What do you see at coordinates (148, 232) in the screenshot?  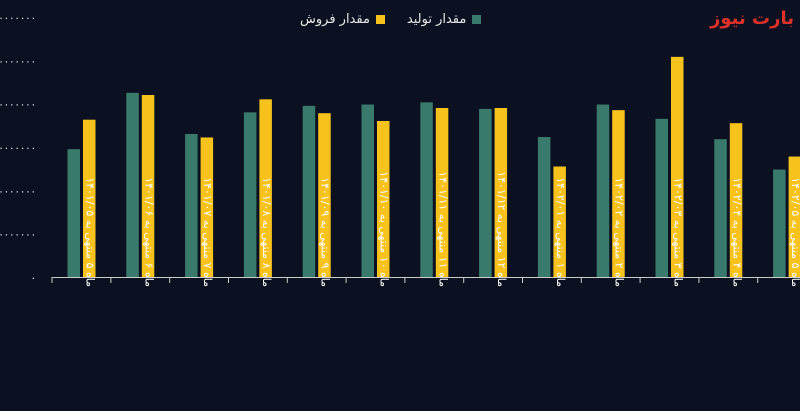 I see `x-category-label: ماه ۶ منتهی به ۱۴۰۱/۰۶` at bounding box center [148, 232].